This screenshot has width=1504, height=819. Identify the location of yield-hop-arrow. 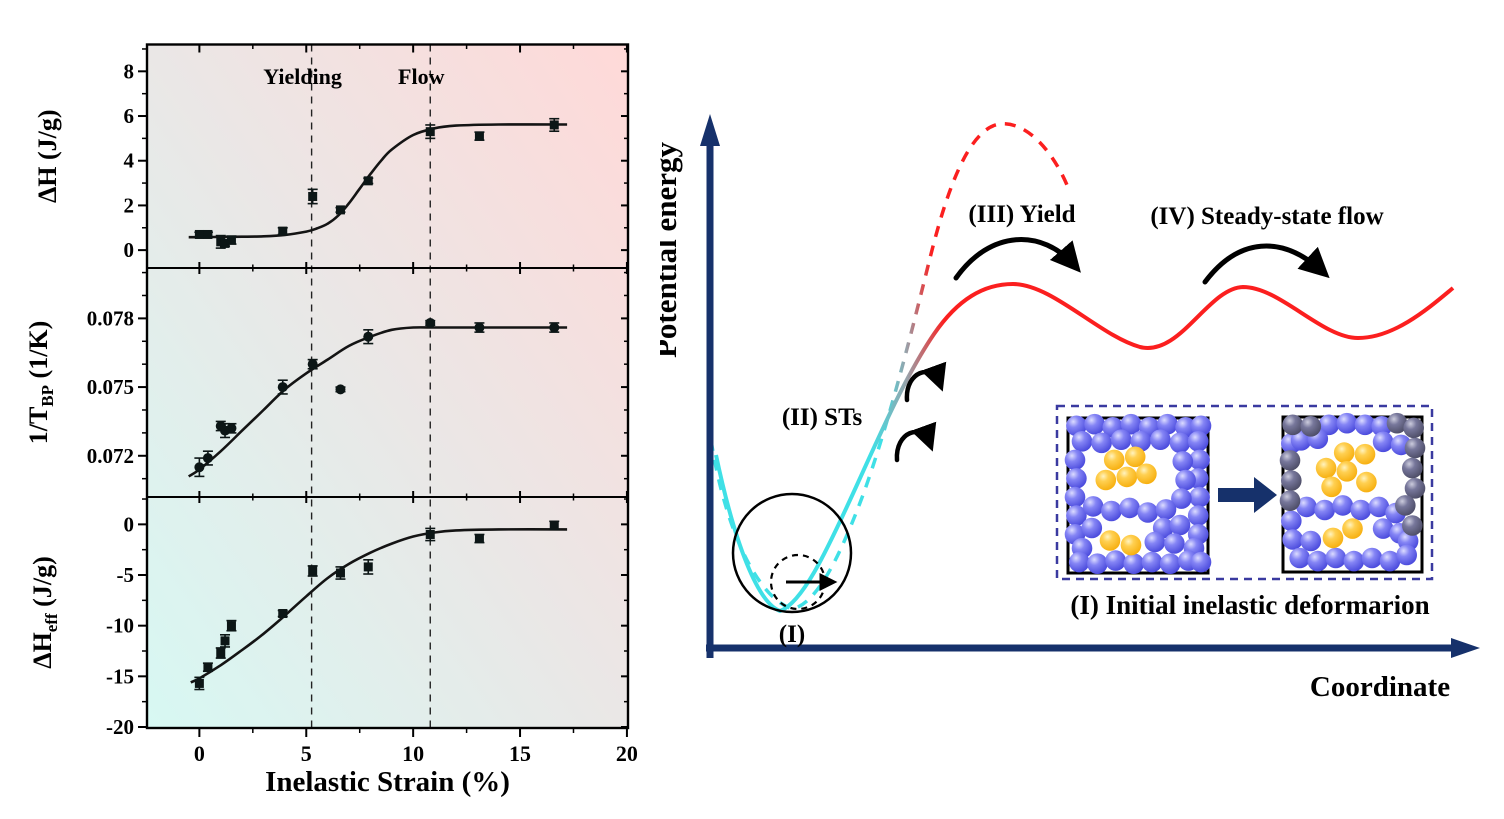
(1017, 259).